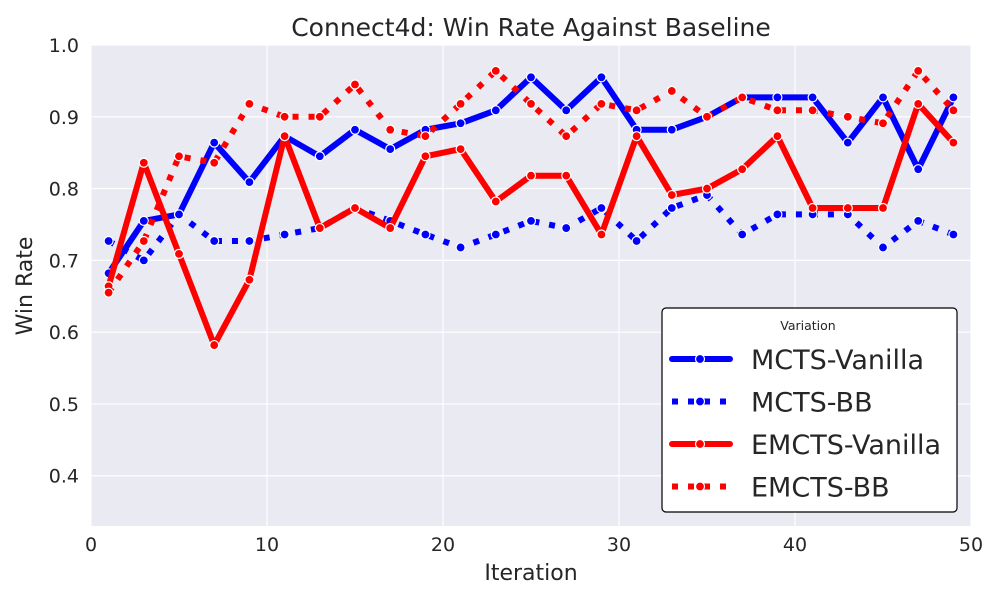 Image resolution: width=1000 pixels, height=600 pixels. I want to click on y-tick-label: 0.7, so click(64, 261).